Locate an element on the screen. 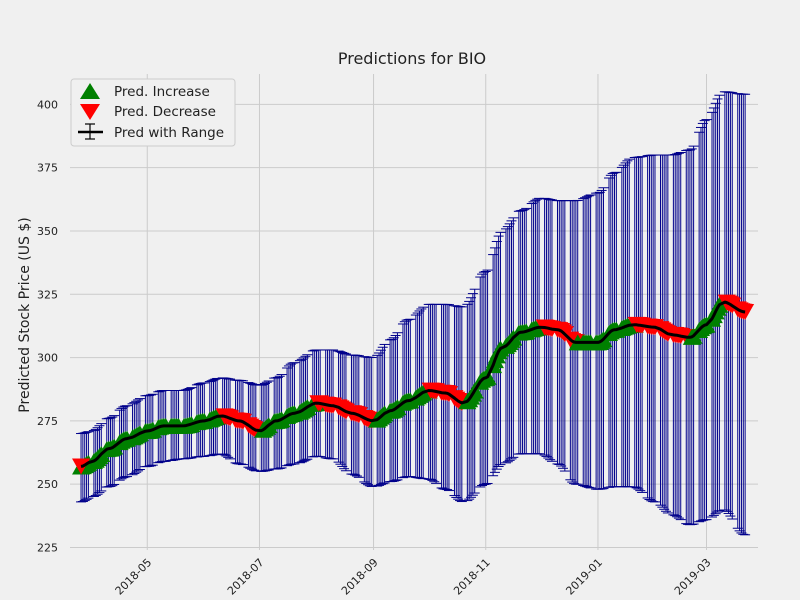 Image resolution: width=800 pixels, height=600 pixels. legend-range-marker is located at coordinates (90, 131).